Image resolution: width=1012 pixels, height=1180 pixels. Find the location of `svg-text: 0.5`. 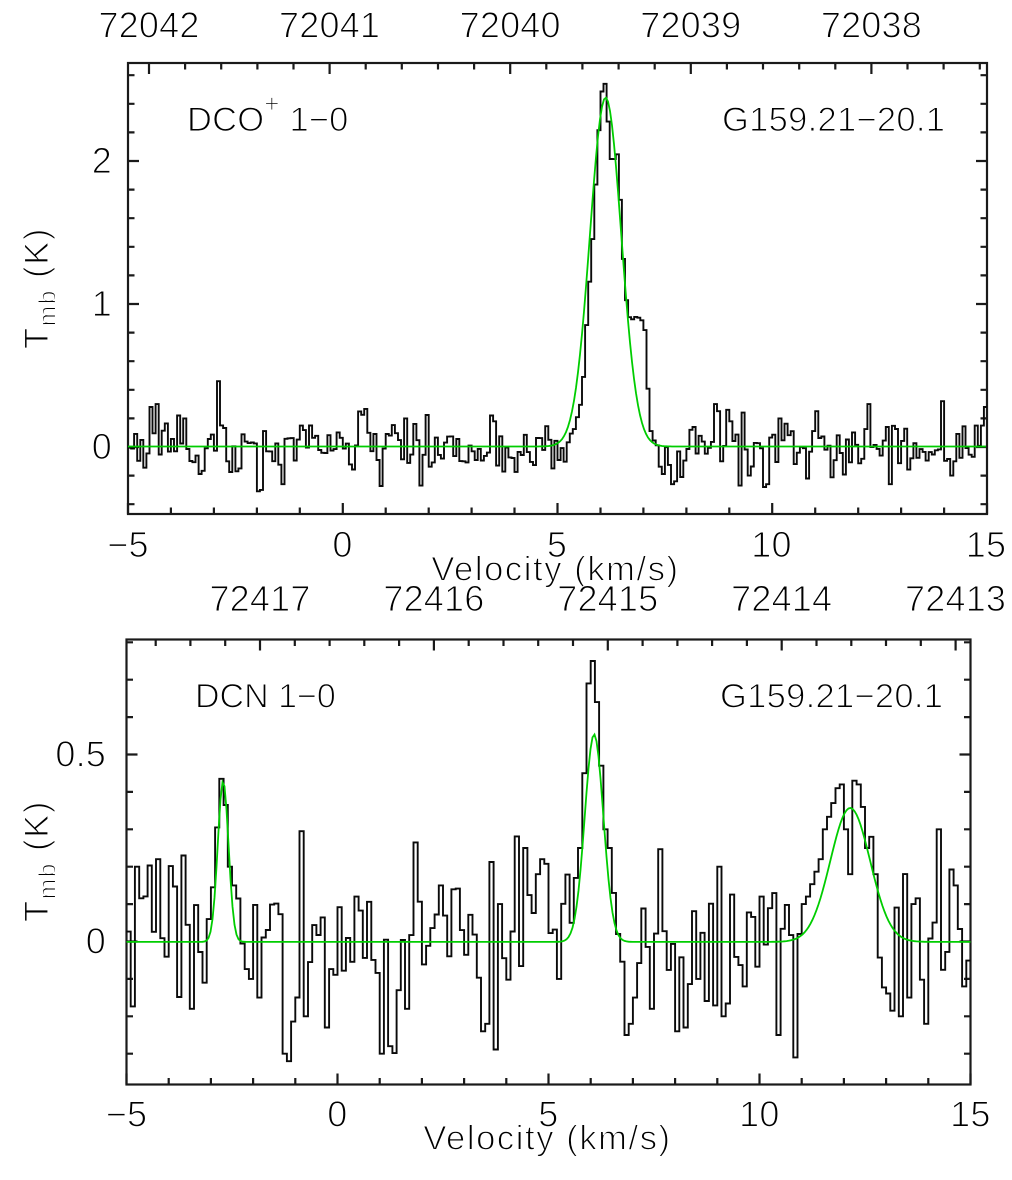

svg-text: 0.5 is located at coordinates (80, 753).